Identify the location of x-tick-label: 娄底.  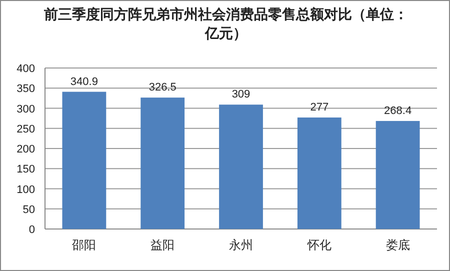
(398, 245).